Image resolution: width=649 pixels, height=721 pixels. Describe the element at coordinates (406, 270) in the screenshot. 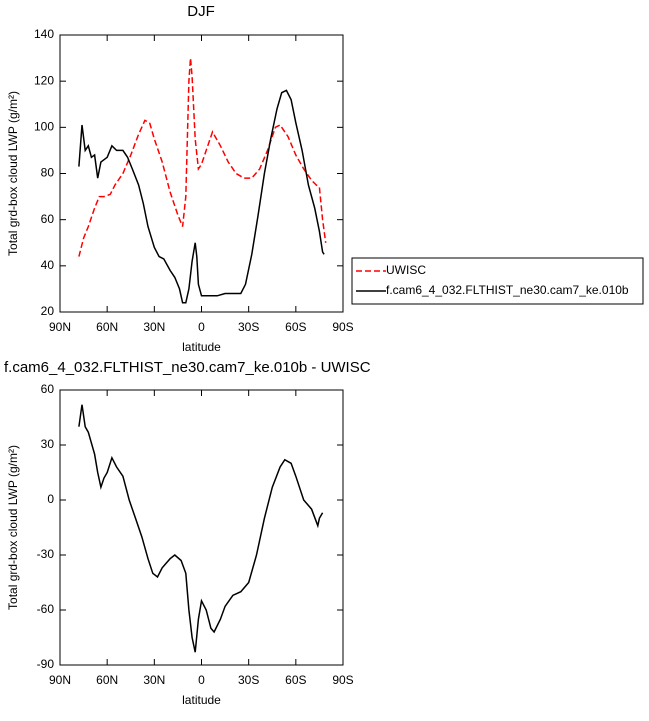

I see `legend-label: UWISC` at that location.